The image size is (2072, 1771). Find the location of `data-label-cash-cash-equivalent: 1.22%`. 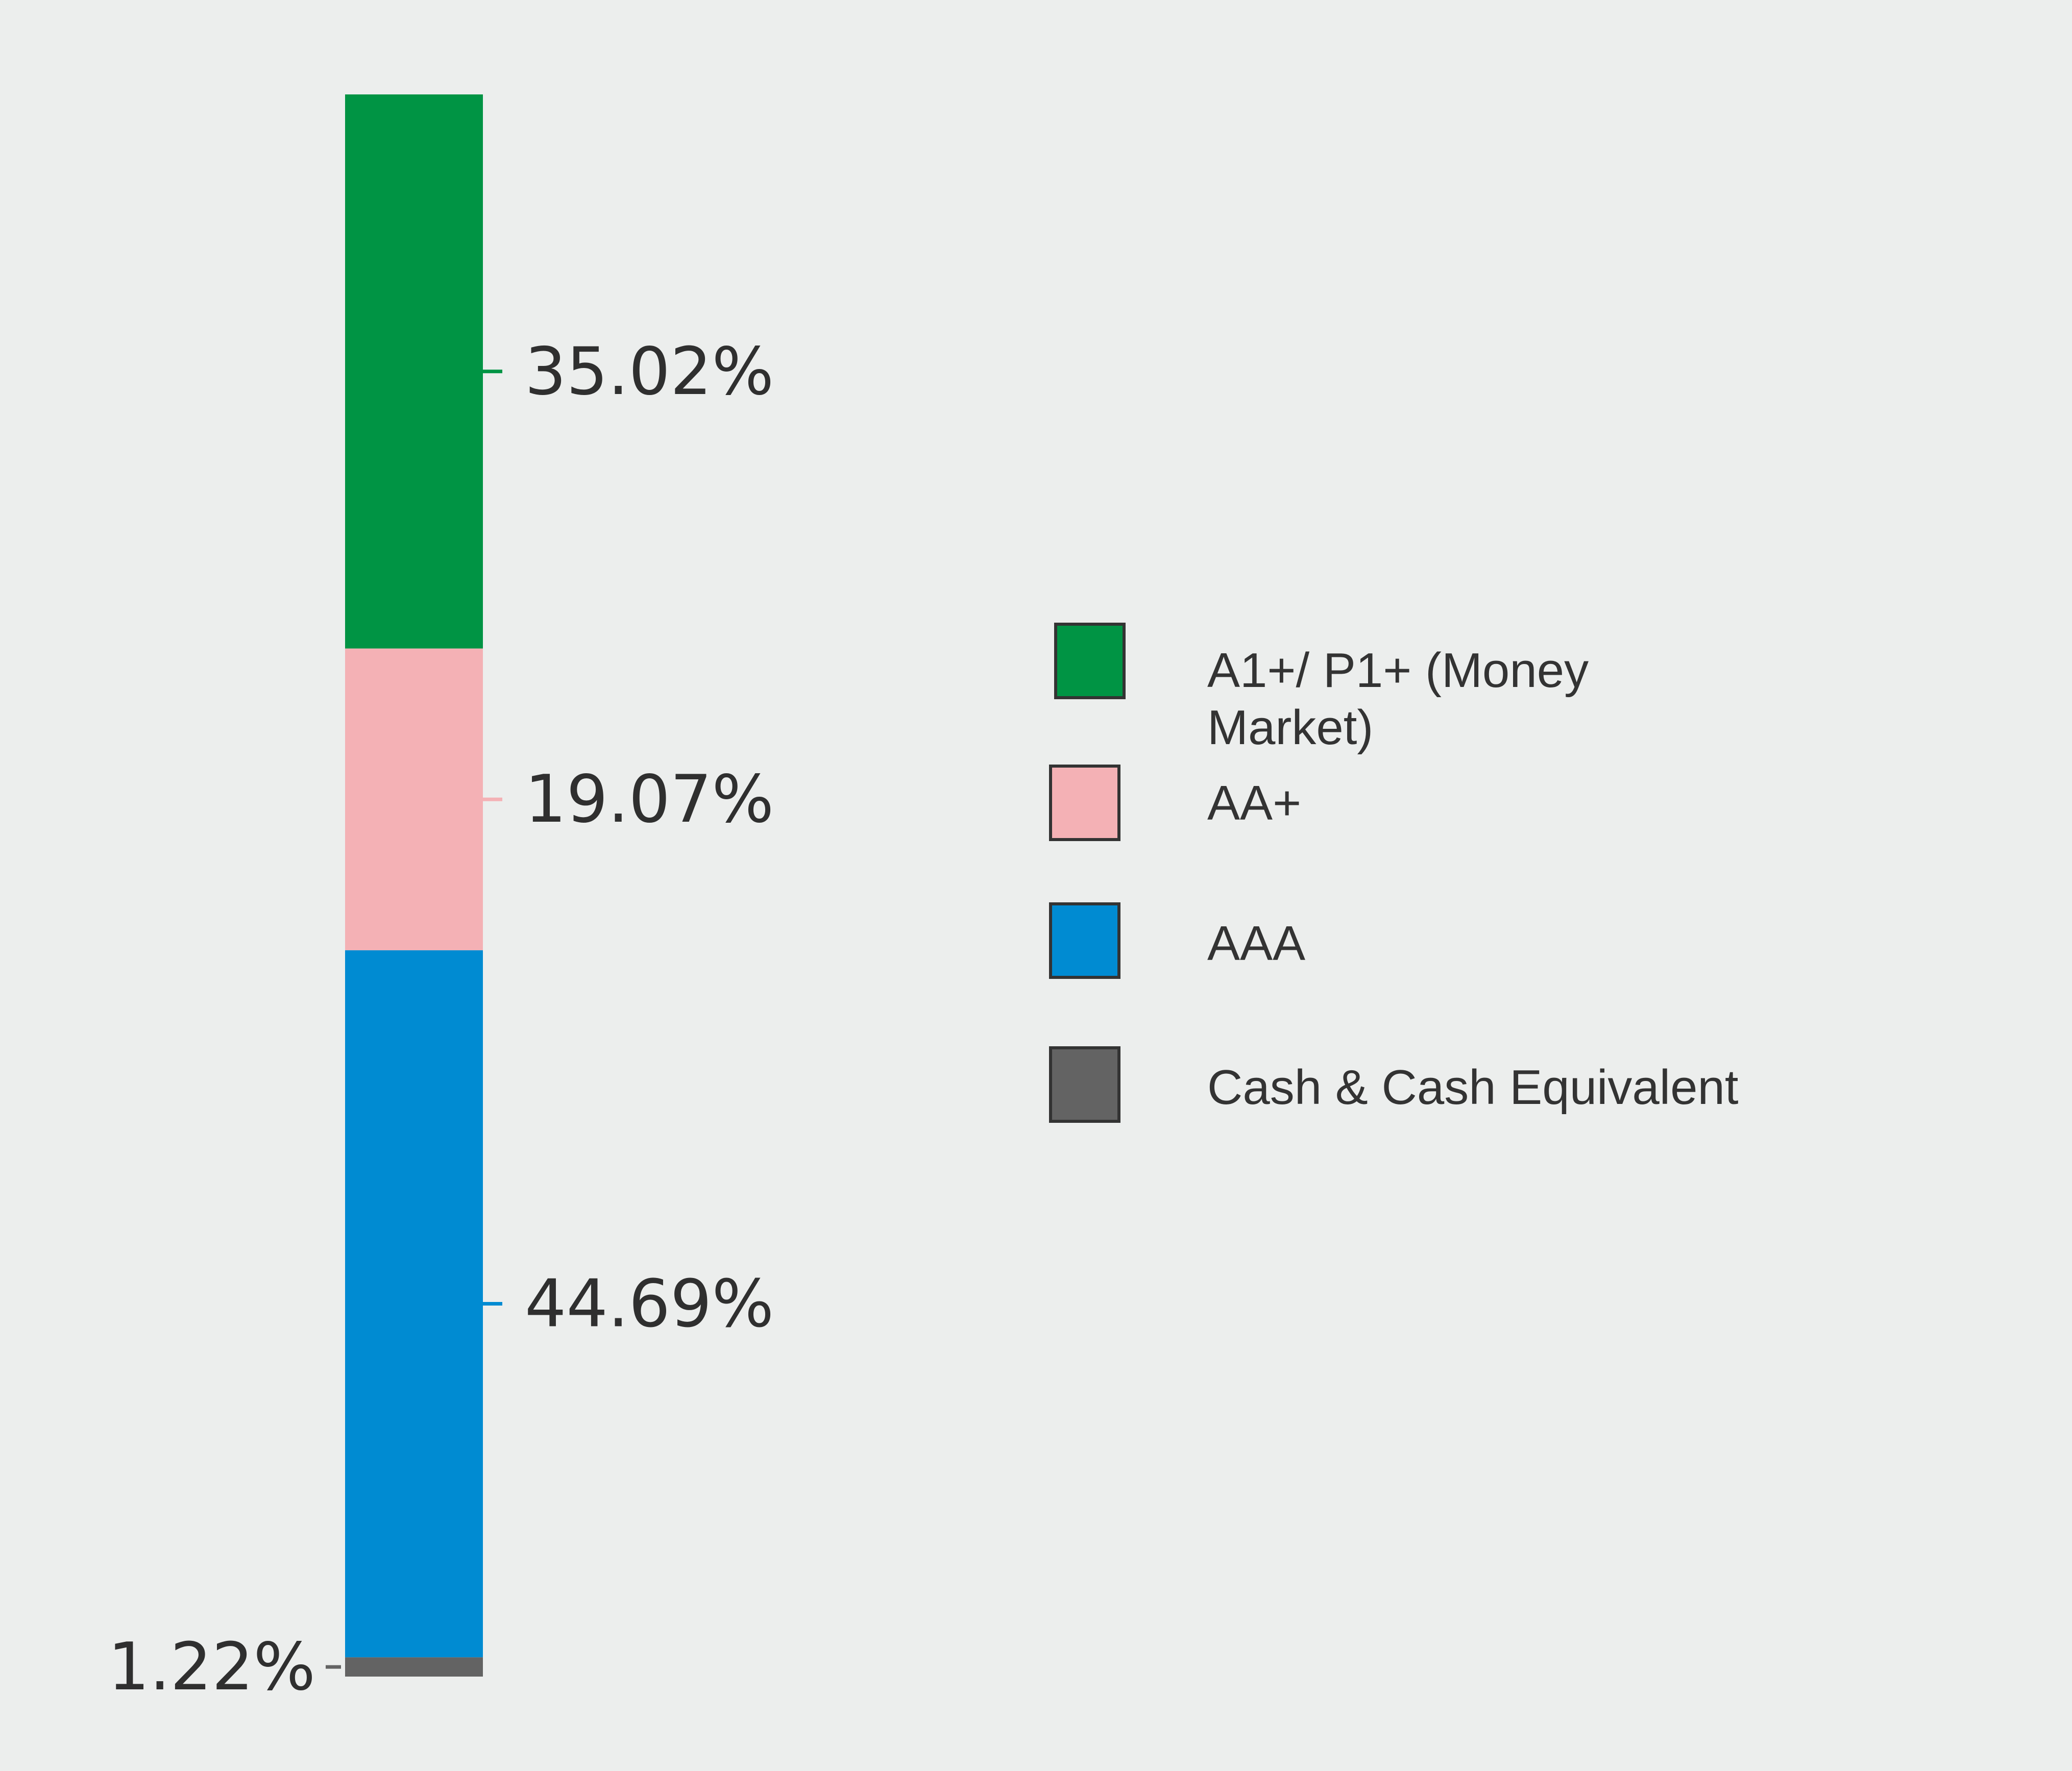

data-label-cash-cash-equivalent: 1.22% is located at coordinates (211, 1667).